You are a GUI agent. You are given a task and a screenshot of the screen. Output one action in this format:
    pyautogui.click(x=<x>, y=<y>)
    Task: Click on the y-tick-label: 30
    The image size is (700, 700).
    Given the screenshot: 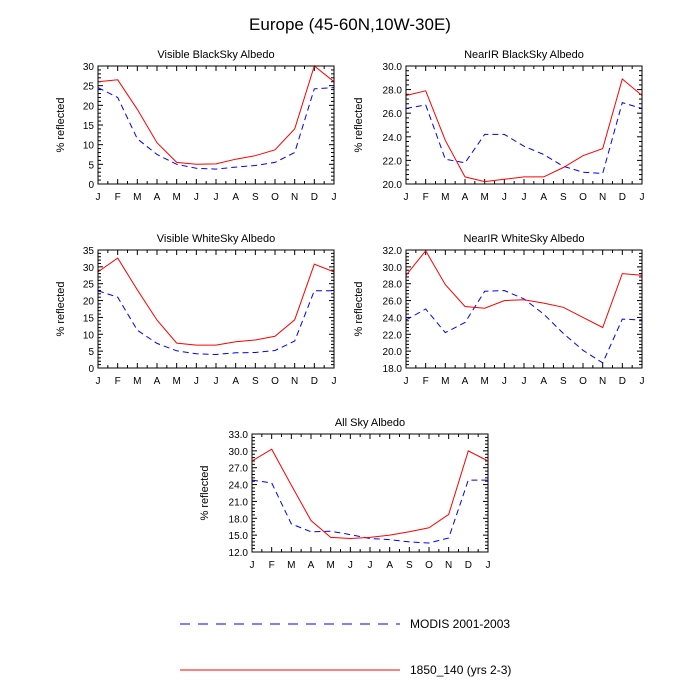 What is the action you would take?
    pyautogui.click(x=89, y=268)
    